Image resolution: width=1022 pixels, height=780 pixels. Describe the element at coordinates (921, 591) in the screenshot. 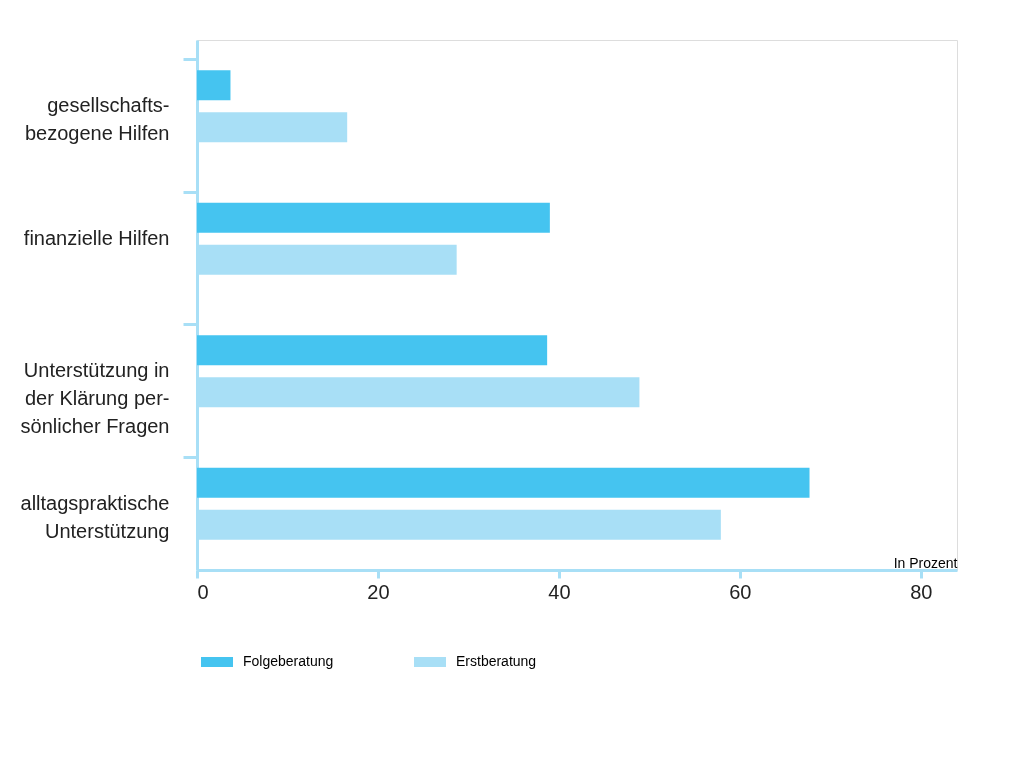

I see `x-tick-label: 80` at that location.